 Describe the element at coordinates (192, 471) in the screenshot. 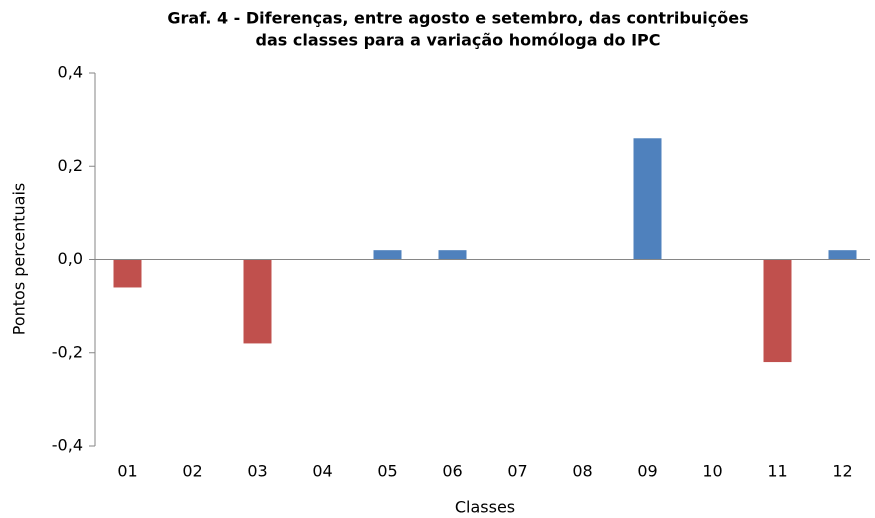

I see `x-tick-label: 02` at that location.